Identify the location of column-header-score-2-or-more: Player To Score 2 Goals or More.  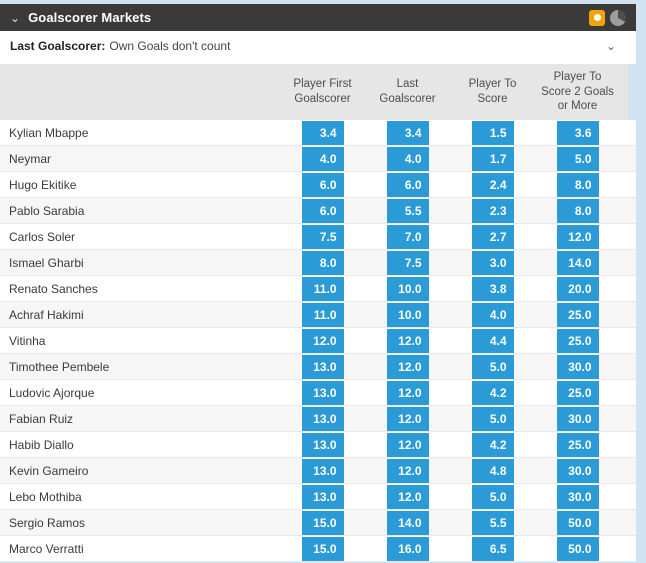
(577, 91).